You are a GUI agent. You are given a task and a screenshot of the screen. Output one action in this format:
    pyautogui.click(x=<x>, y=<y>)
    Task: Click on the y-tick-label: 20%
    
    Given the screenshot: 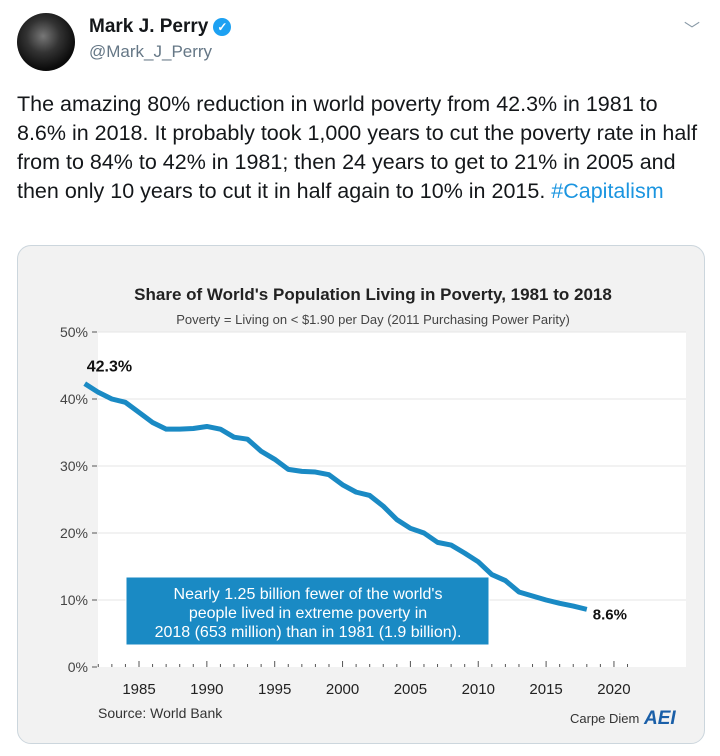 What is the action you would take?
    pyautogui.click(x=74, y=533)
    